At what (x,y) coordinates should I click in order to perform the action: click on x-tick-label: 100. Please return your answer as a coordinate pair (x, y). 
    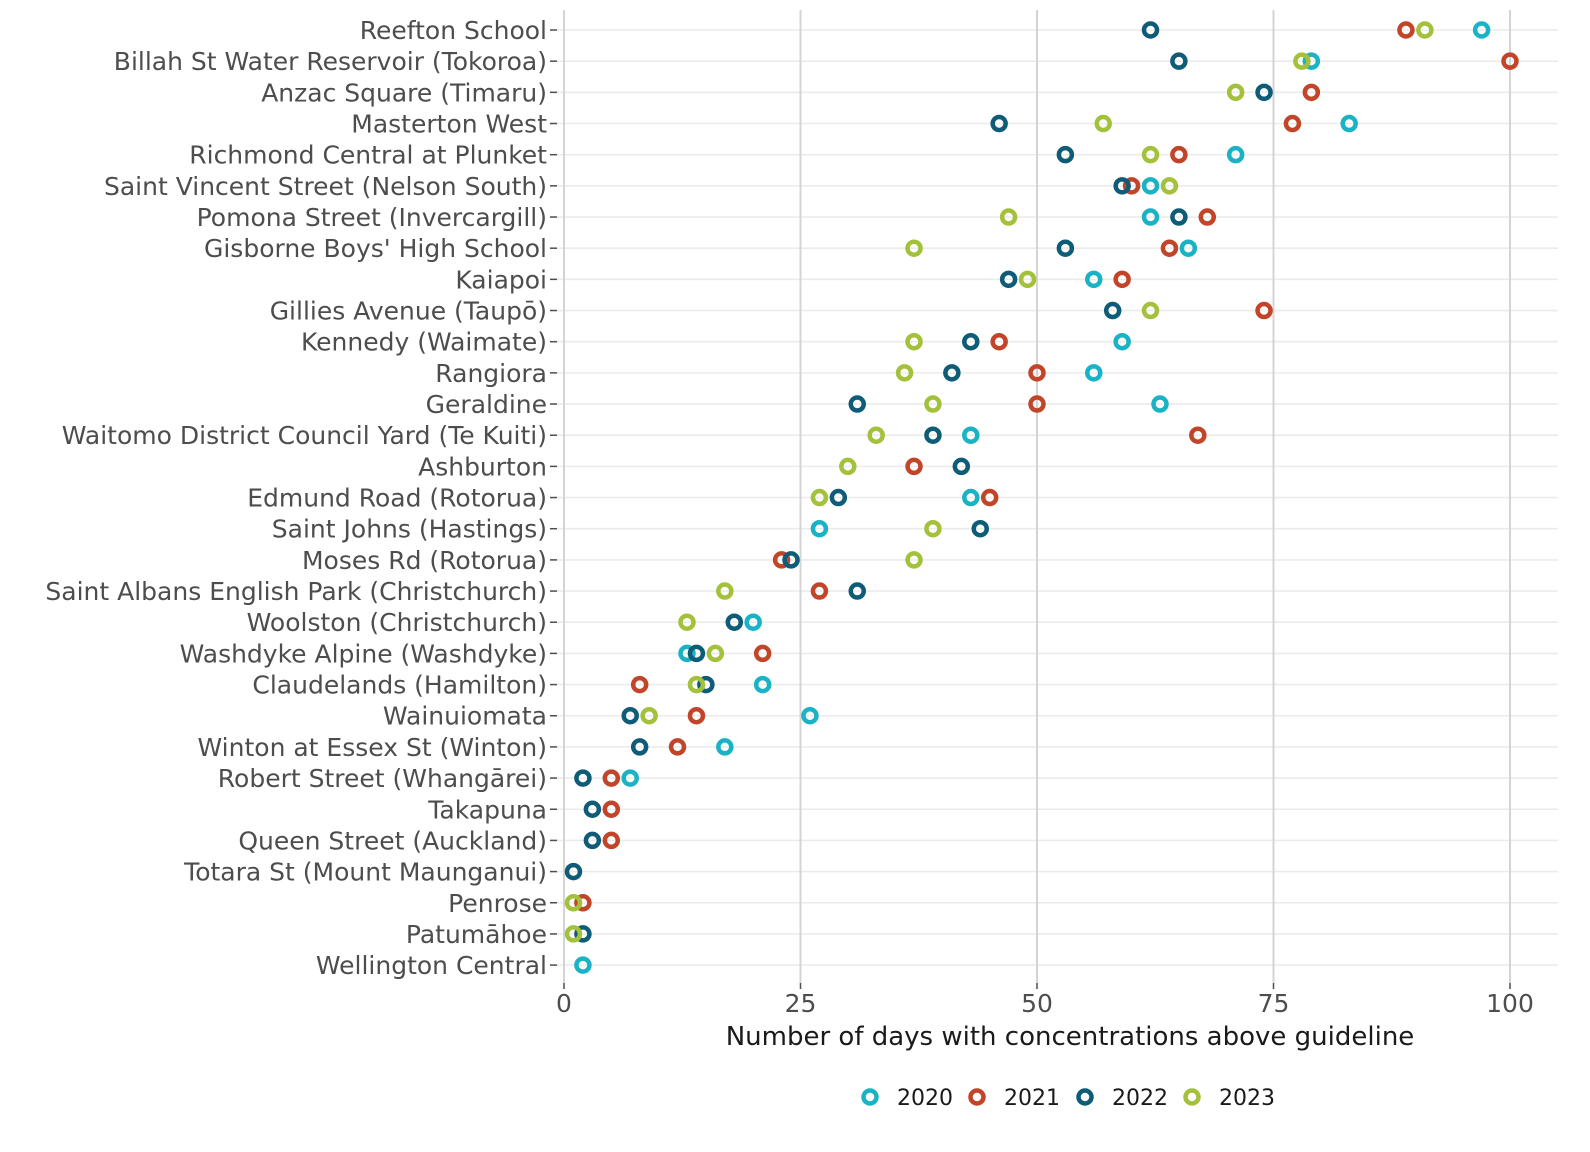
    Looking at the image, I should click on (1510, 1003).